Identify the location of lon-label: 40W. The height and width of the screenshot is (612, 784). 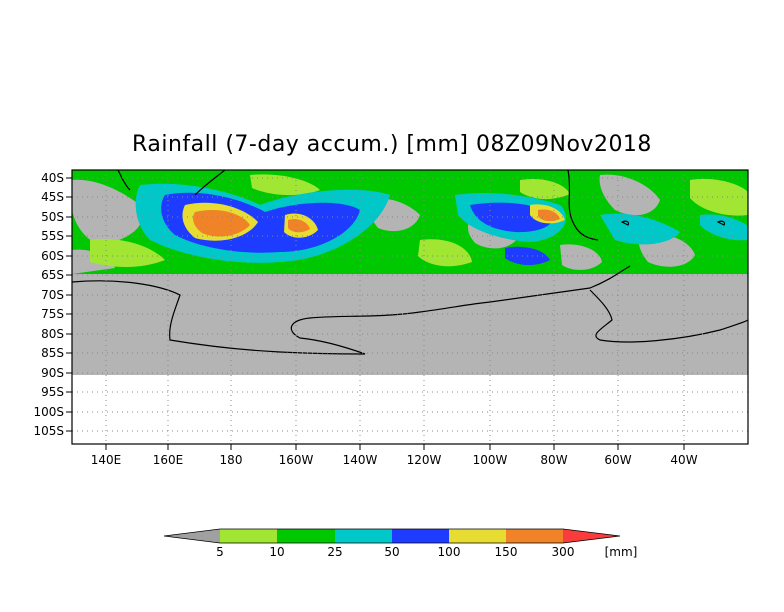
(683, 460).